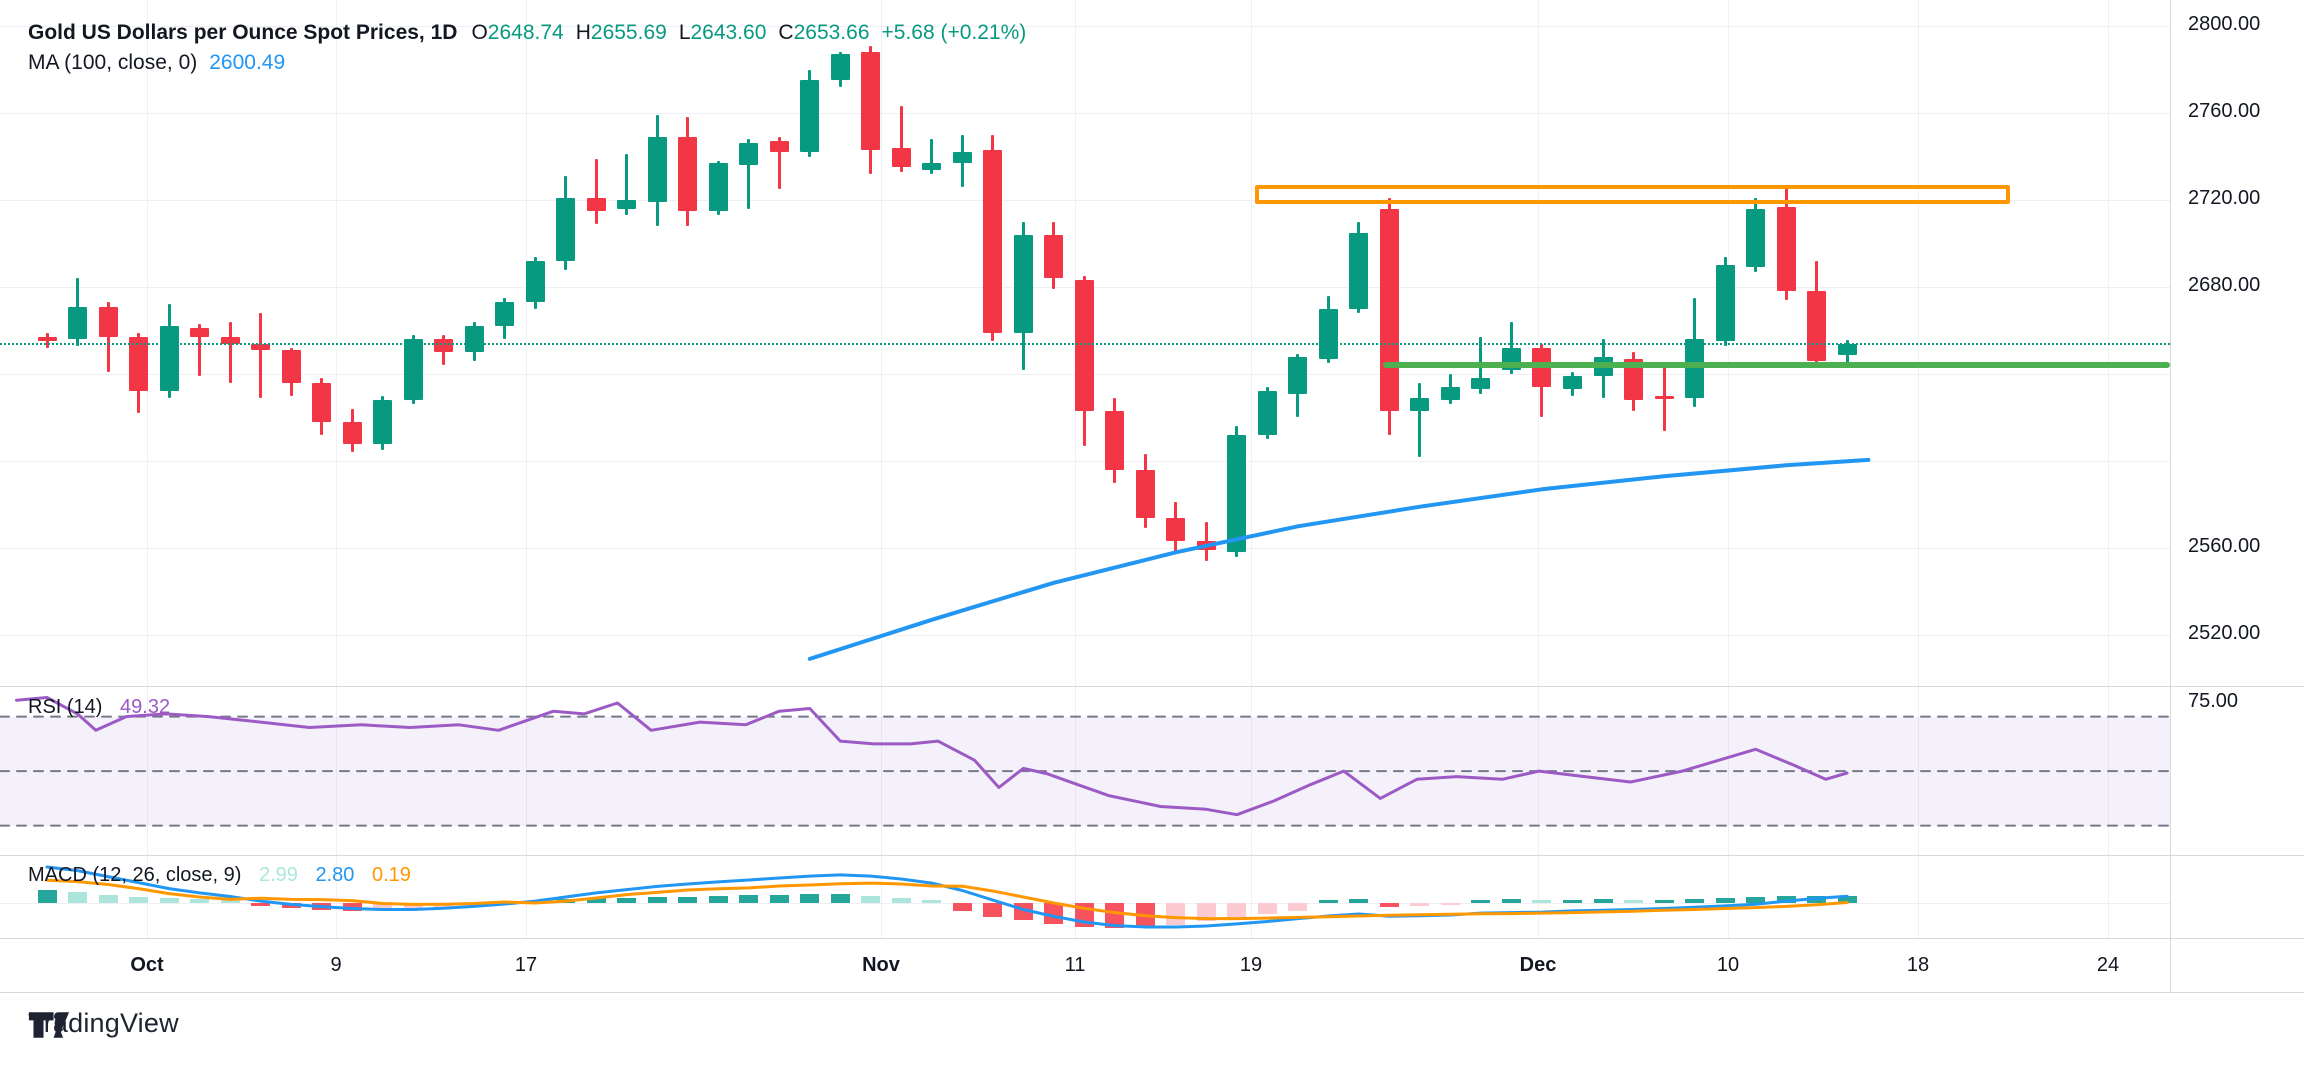 The width and height of the screenshot is (2304, 1066). I want to click on time-axis: Oct 9 17 Nov 11 19 Dec 10 18 24, so click(1152, 965).